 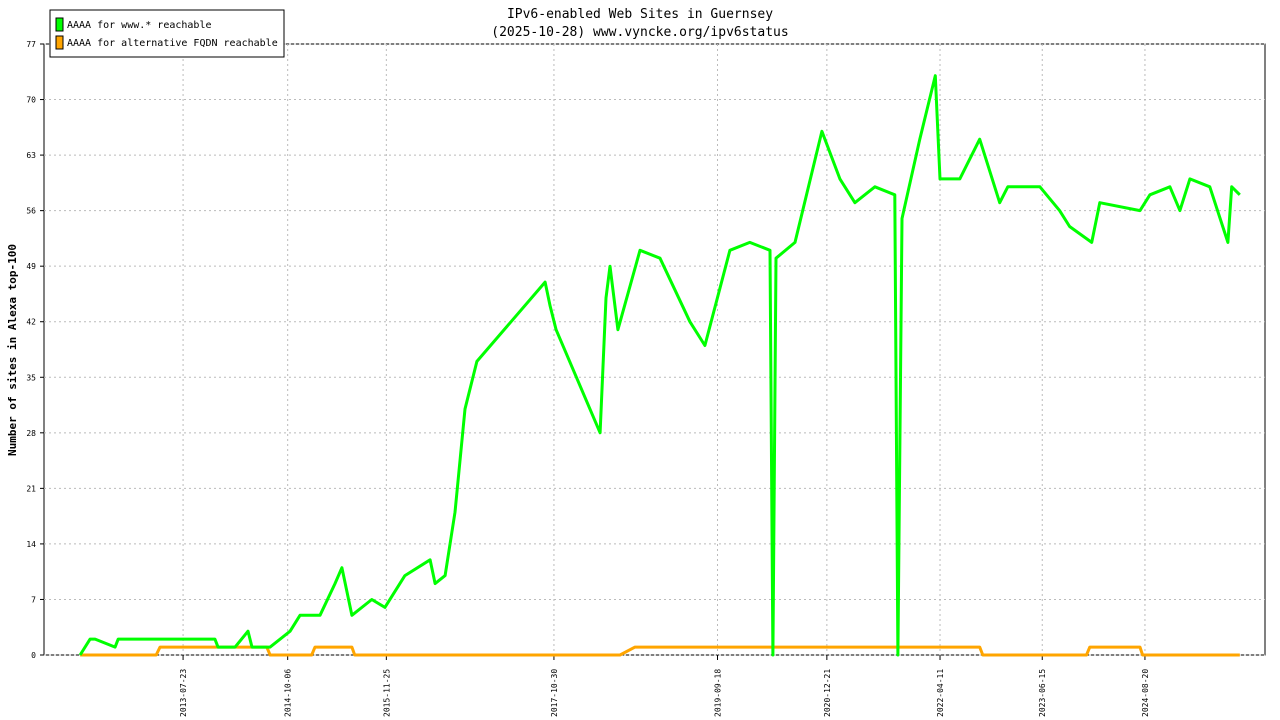 What do you see at coordinates (554, 693) in the screenshot?
I see `x-tick-label: 2017-10-30` at bounding box center [554, 693].